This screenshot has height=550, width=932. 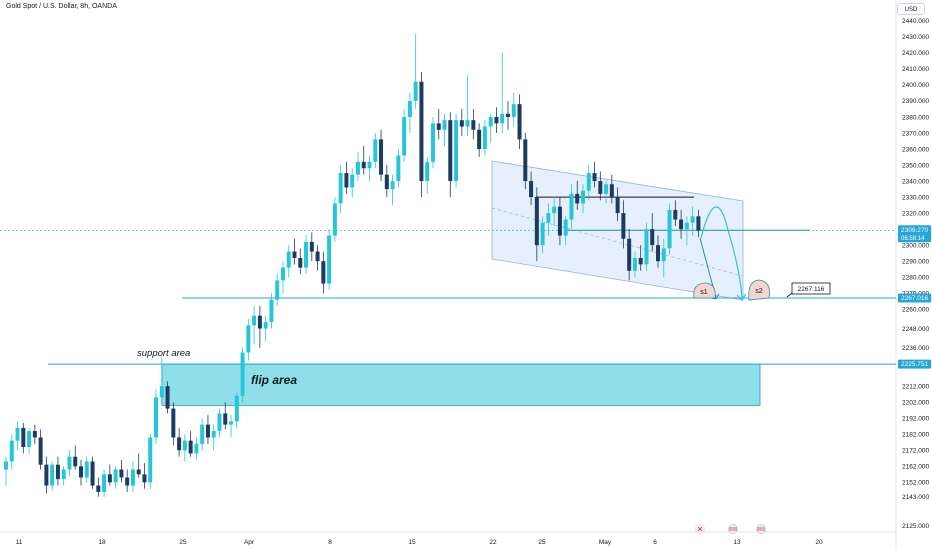 I want to click on price-tick-label: 2260.000, so click(x=915, y=310).